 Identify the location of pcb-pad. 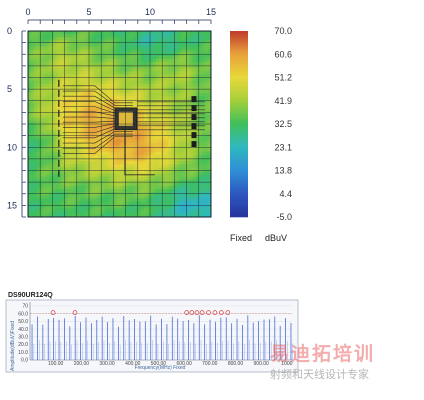
(194, 117).